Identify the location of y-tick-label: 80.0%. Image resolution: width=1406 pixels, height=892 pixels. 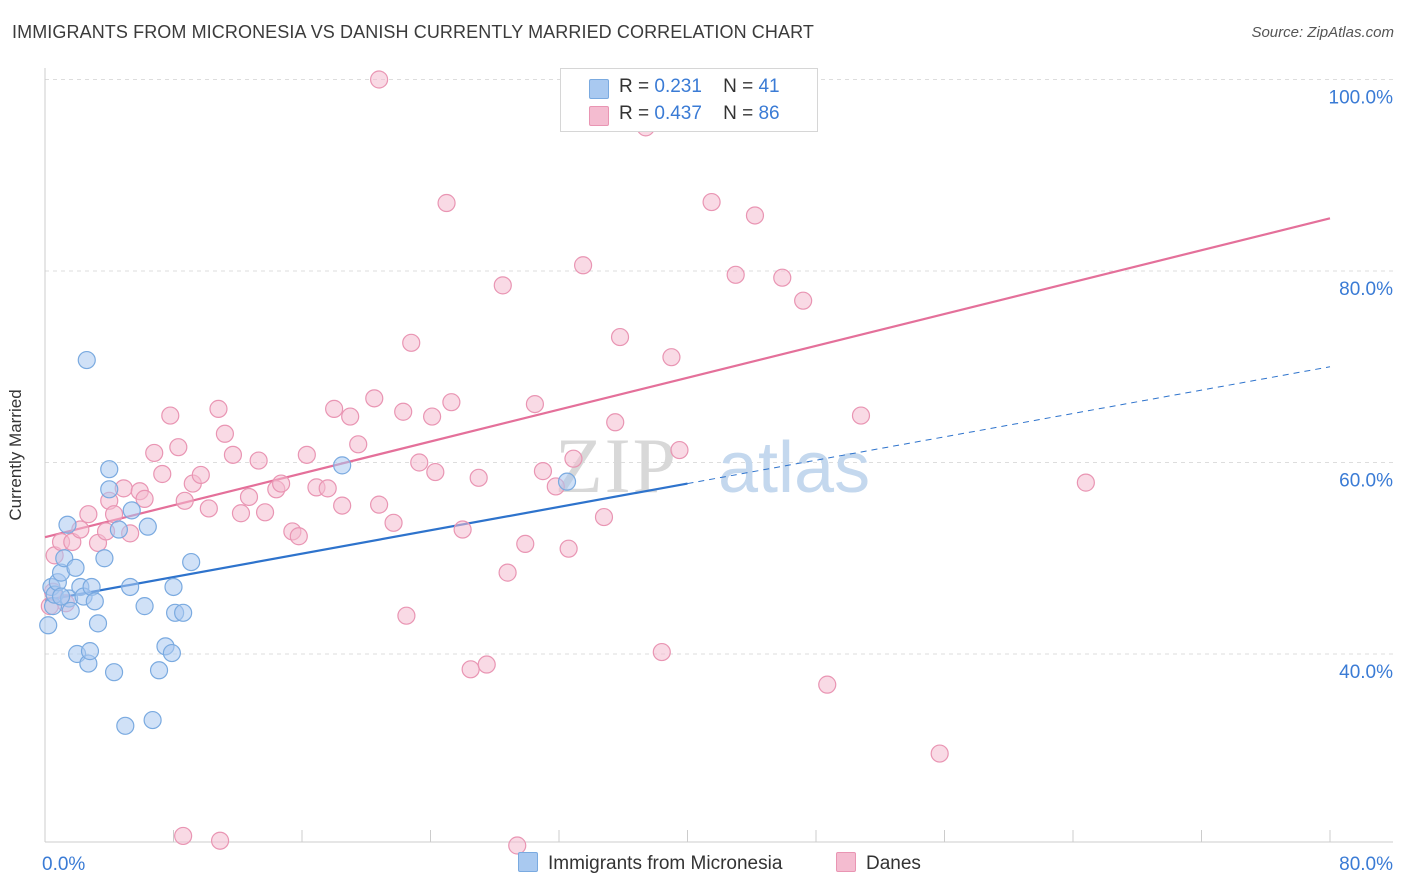
(1366, 289).